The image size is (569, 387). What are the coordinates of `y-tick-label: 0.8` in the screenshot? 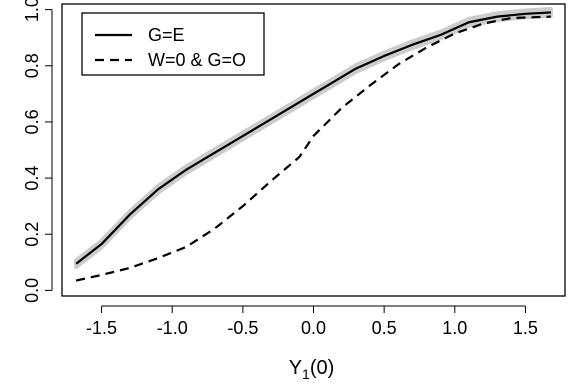 It's located at (32, 65).